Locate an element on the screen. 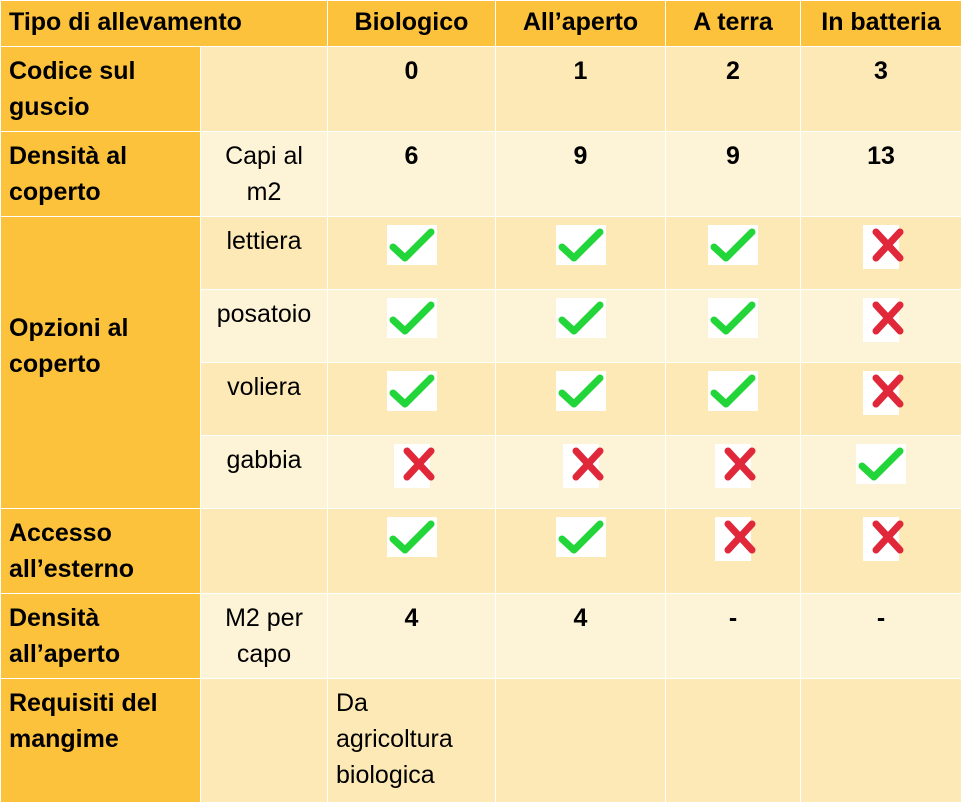 Image resolution: width=961 pixels, height=803 pixels. cell-value: Da agricoltura biologica is located at coordinates (412, 741).